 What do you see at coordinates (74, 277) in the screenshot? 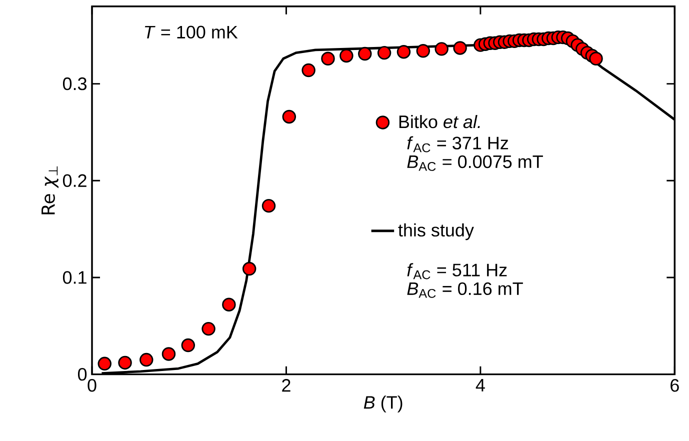
I see `y-tick-label: 0.1` at bounding box center [74, 277].